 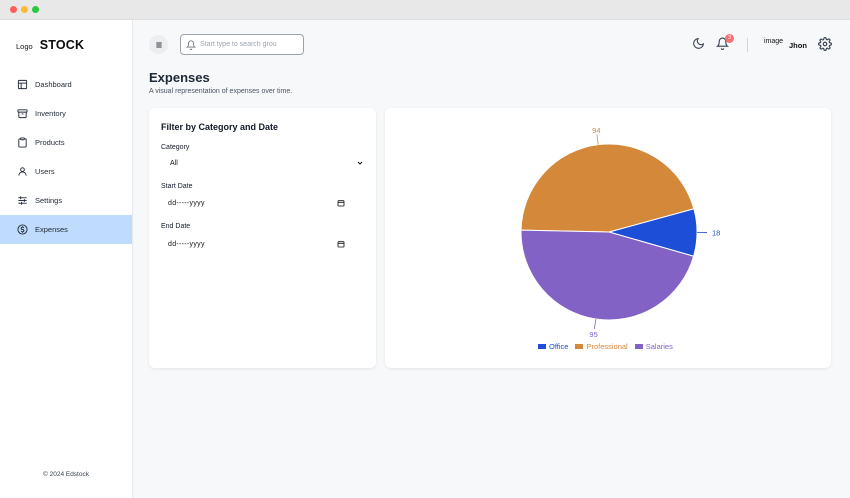 I want to click on minimize-window-button, so click(x=24, y=9).